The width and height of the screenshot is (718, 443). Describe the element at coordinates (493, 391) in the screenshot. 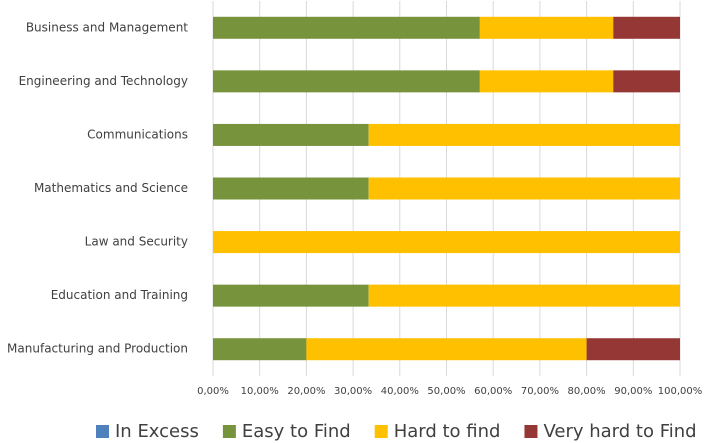

I see `x-tick-label: 60,00%` at that location.